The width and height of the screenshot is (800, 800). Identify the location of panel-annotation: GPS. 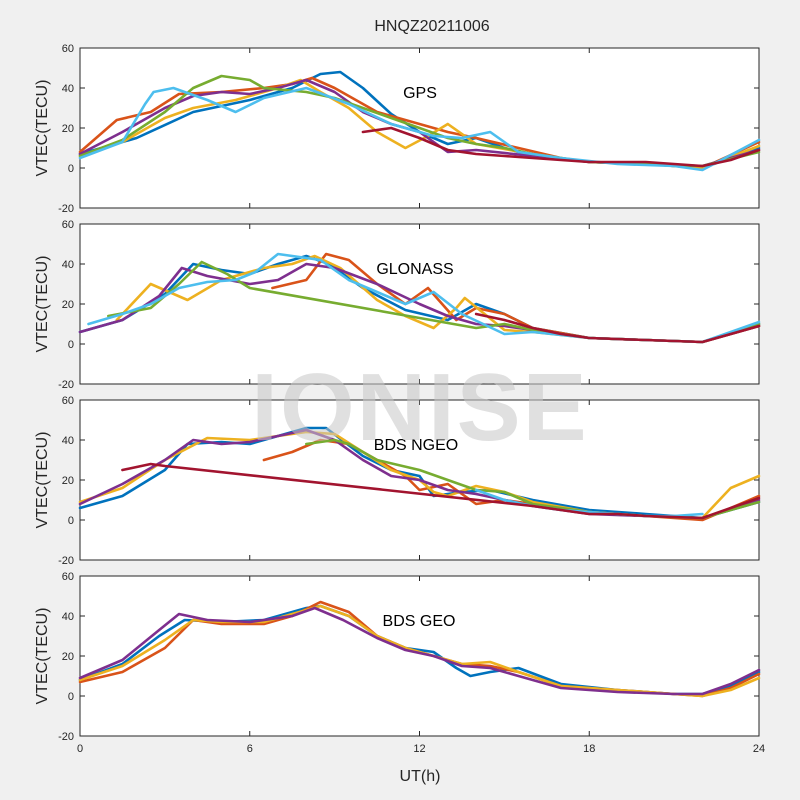
(420, 93).